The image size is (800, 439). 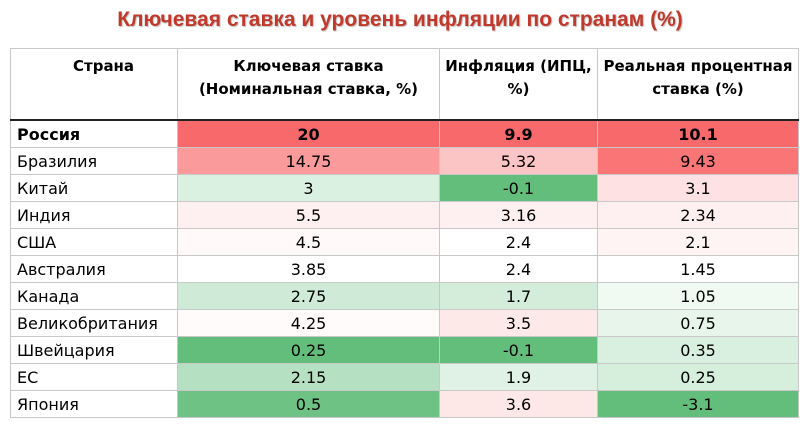 I want to click on inflation-cell: 5.32, so click(x=518, y=161).